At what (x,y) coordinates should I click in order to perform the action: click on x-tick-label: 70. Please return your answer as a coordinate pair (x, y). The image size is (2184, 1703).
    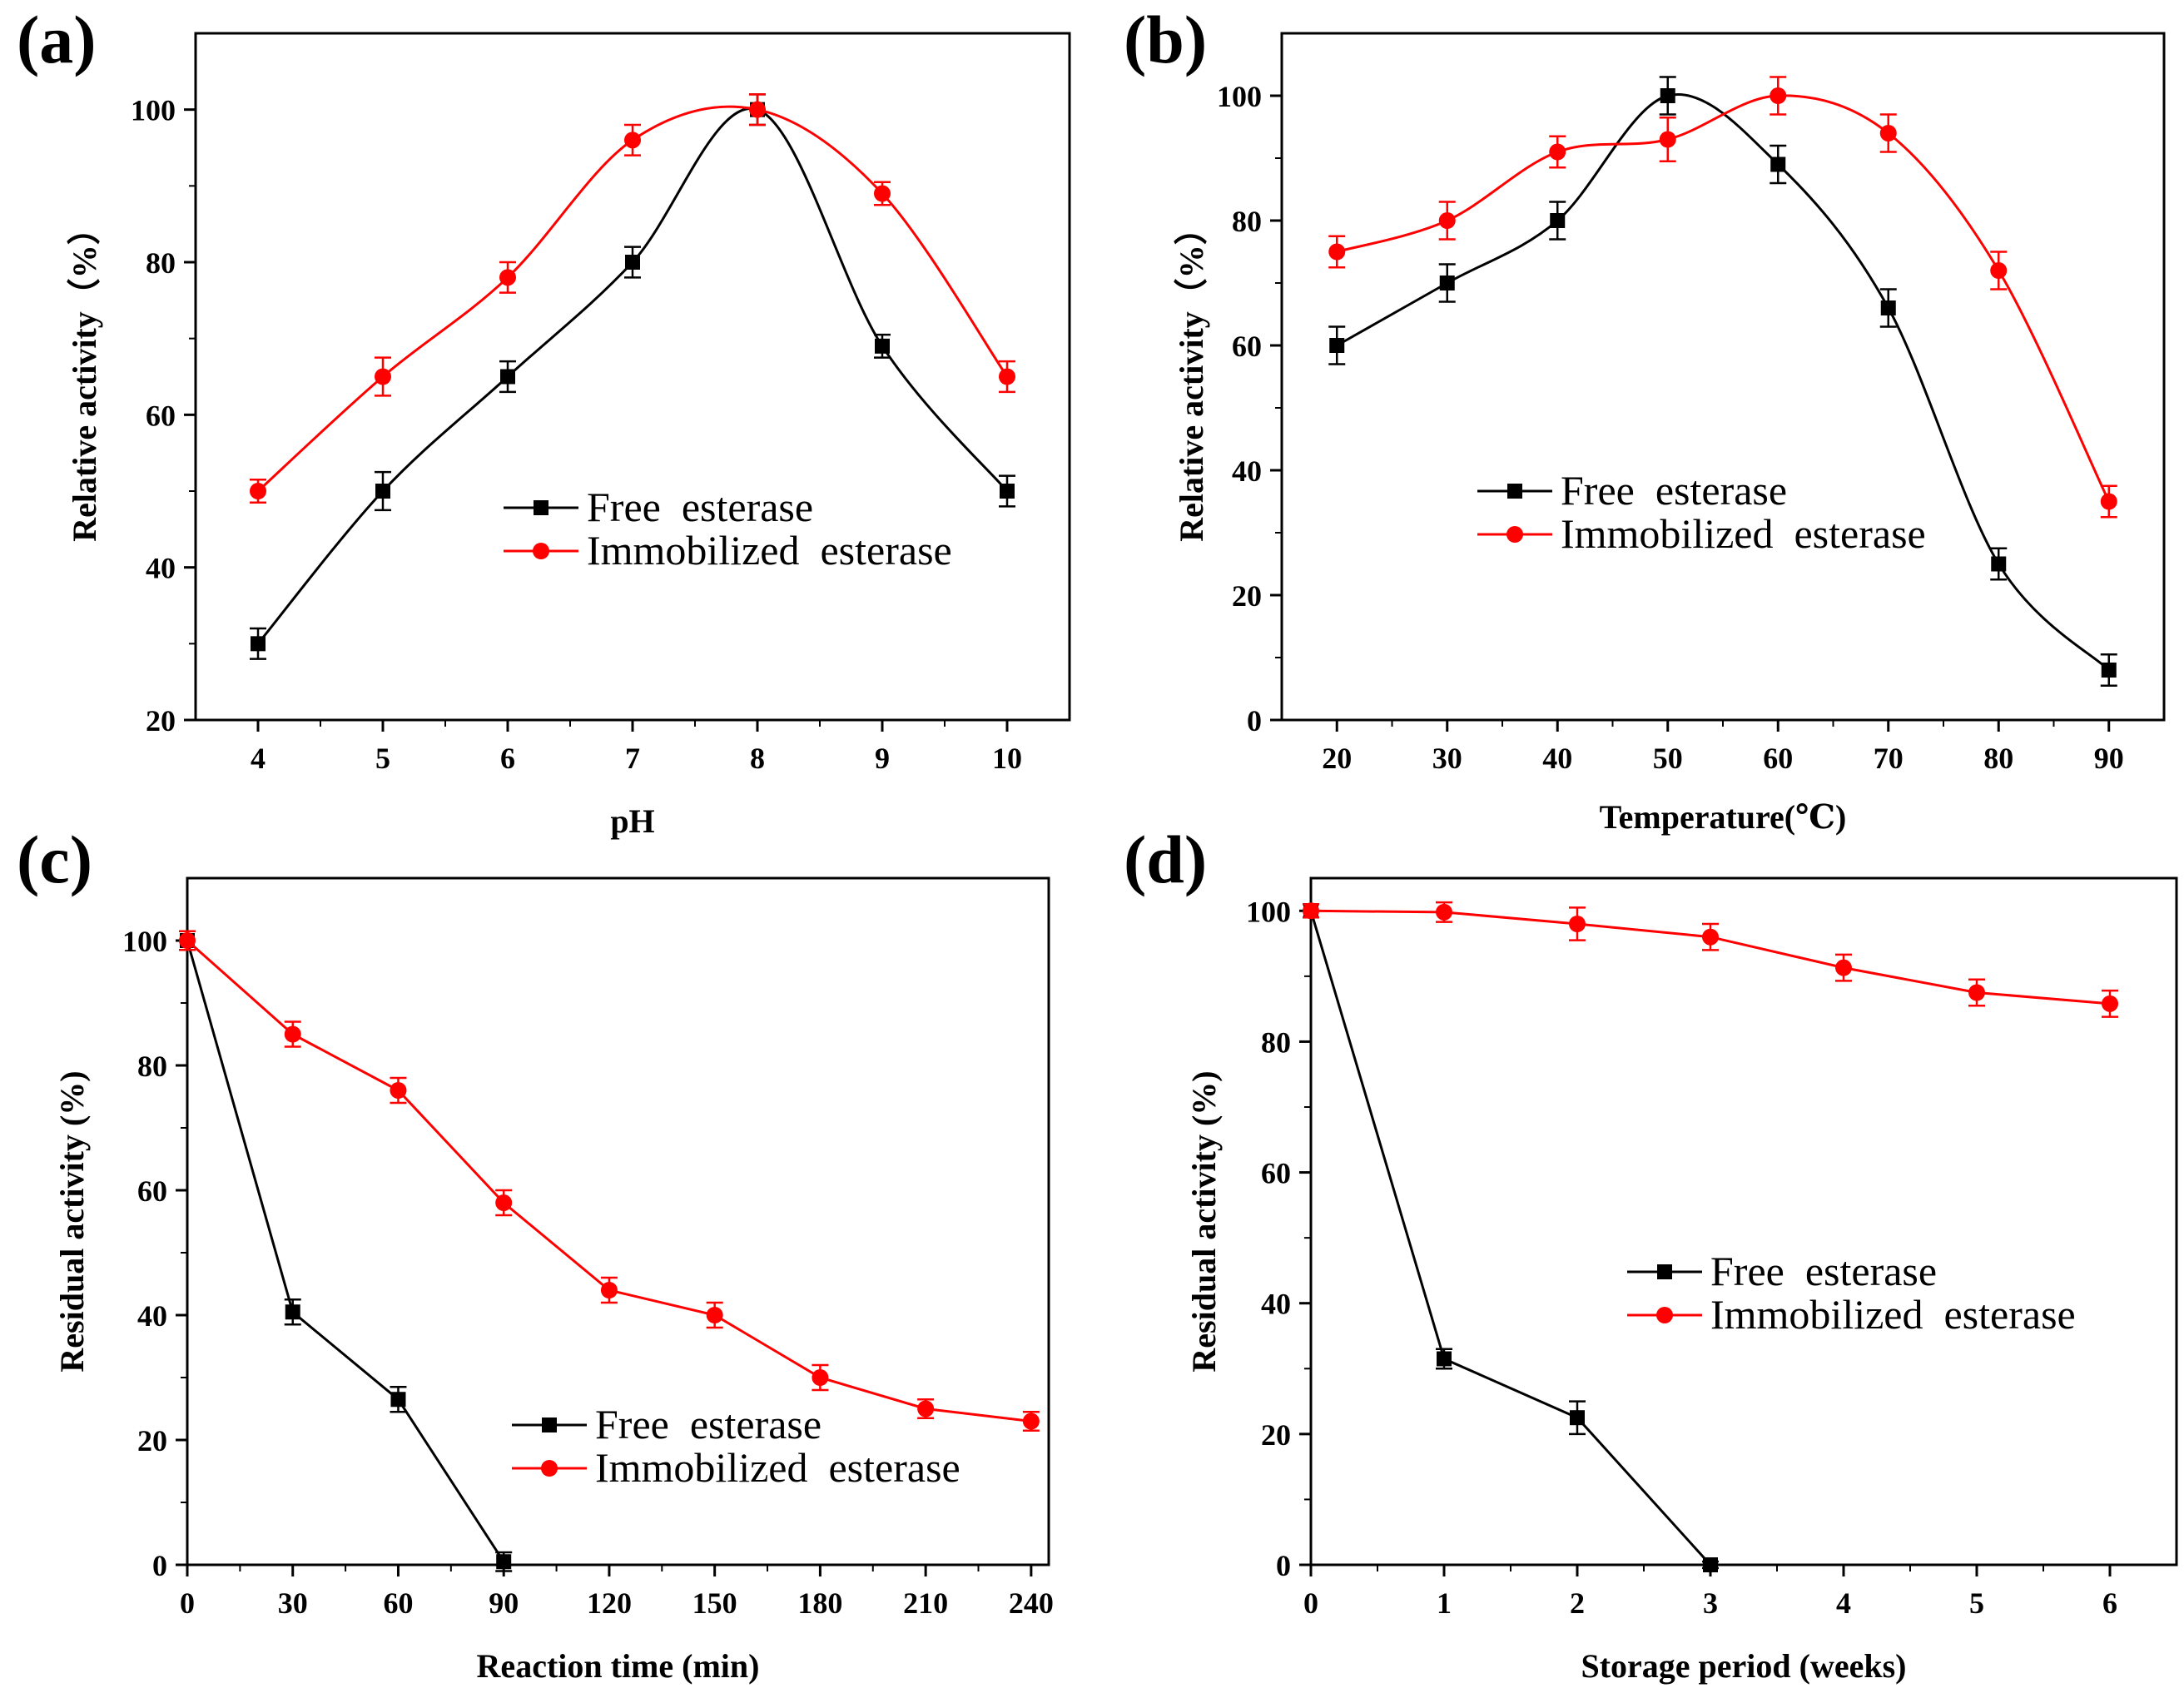
    Looking at the image, I should click on (1889, 759).